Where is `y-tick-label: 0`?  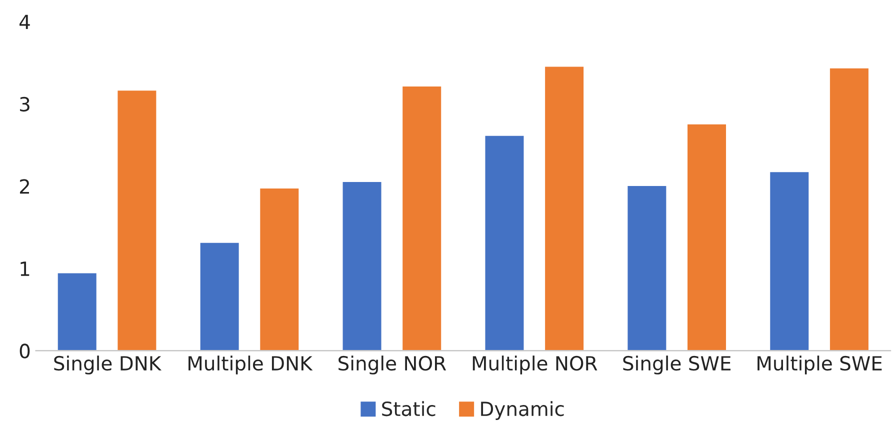 y-tick-label: 0 is located at coordinates (25, 351).